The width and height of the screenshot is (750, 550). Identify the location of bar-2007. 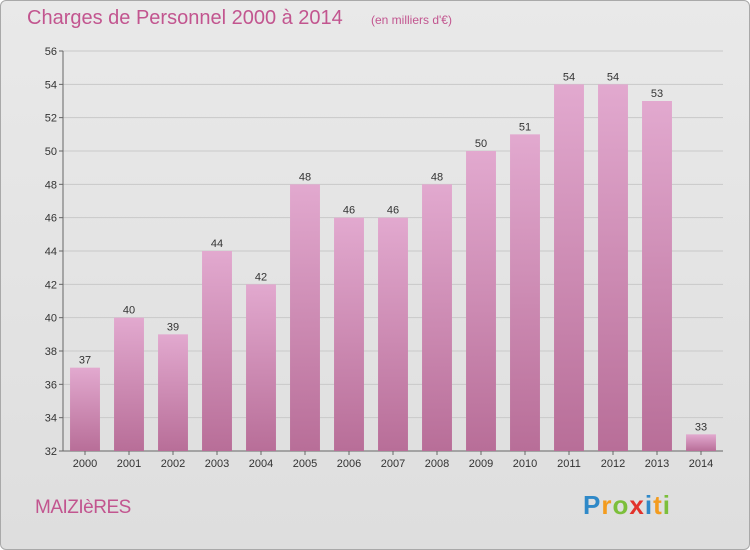
(393, 334).